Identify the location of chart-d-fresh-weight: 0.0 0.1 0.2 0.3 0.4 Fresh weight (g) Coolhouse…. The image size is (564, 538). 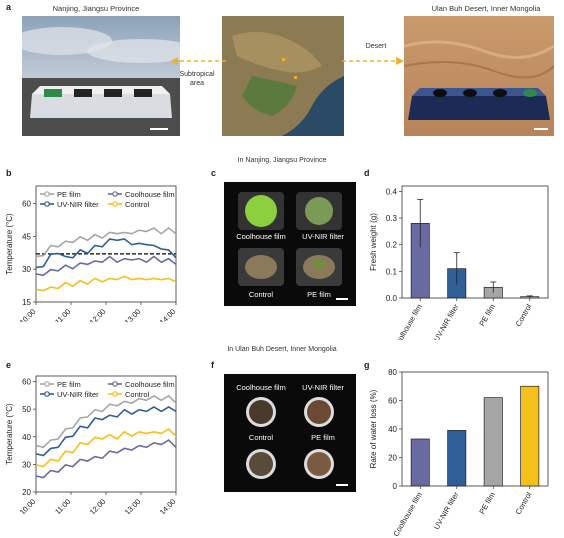
(459, 263).